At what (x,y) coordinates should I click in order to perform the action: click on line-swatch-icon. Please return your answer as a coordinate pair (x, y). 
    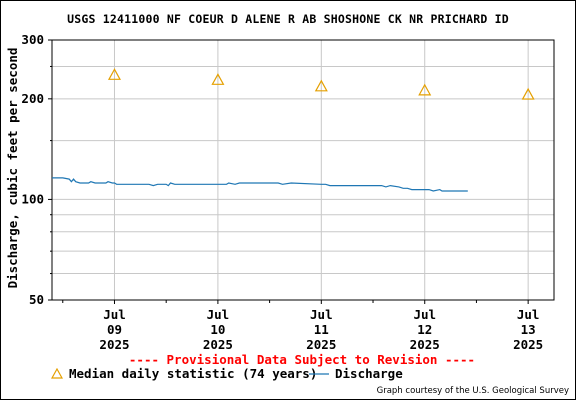
    Looking at the image, I should click on (319, 373).